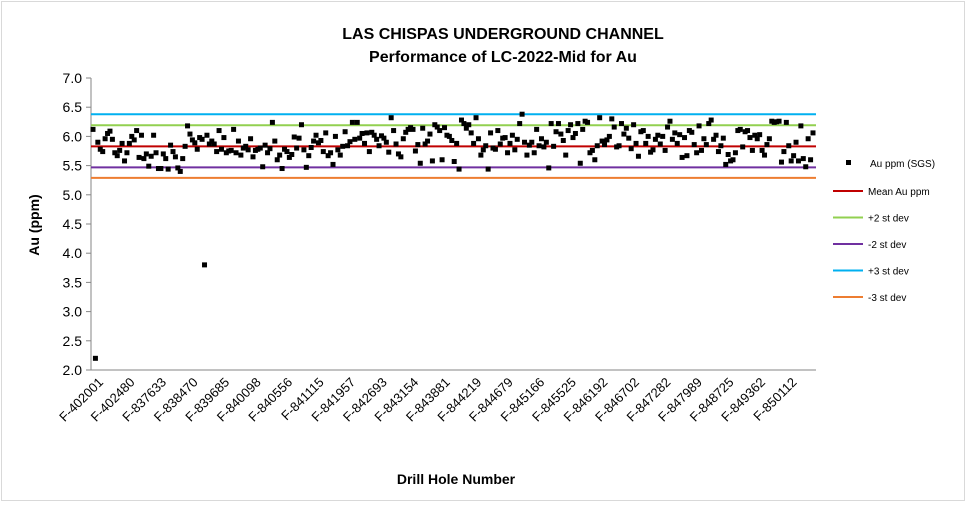  Describe the element at coordinates (73, 282) in the screenshot. I see `y-tick-label: 3.5` at that location.